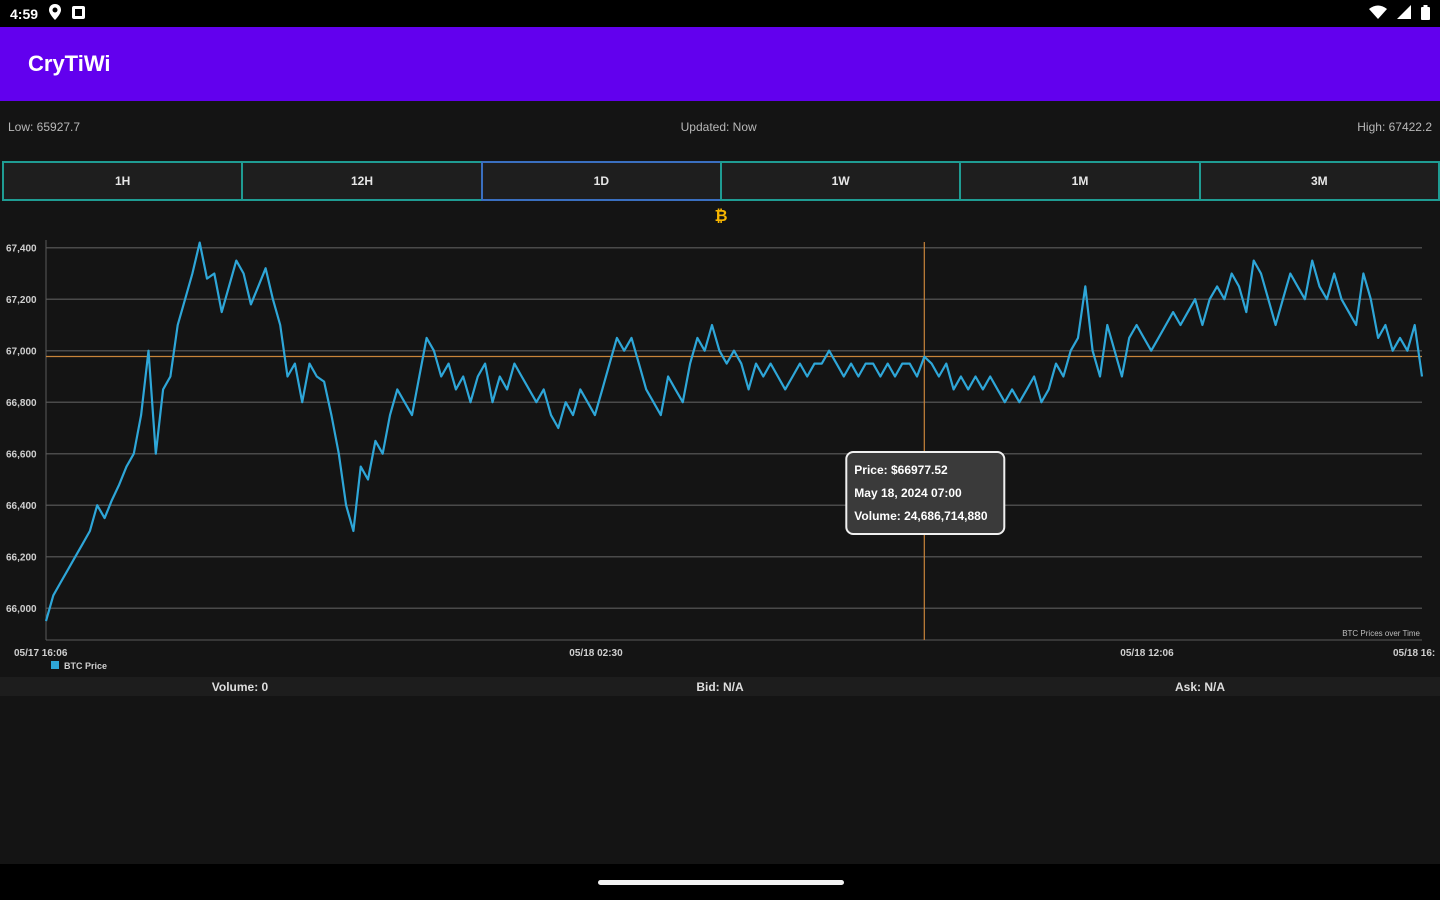 The image size is (1440, 900). I want to click on tab-3m: 3M, so click(1319, 181).